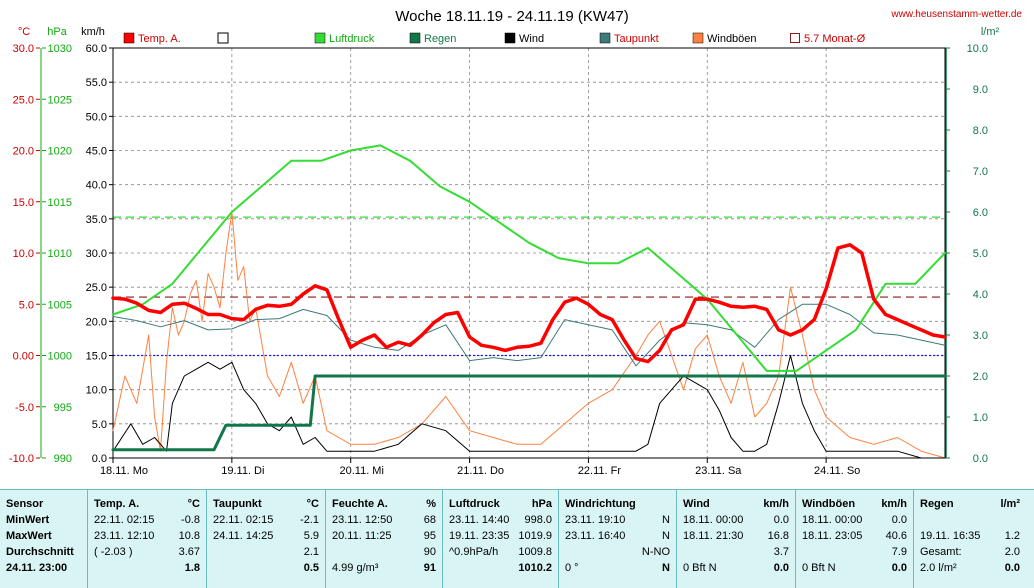  I want to click on humidity-header: Feuchte A., so click(360, 504).